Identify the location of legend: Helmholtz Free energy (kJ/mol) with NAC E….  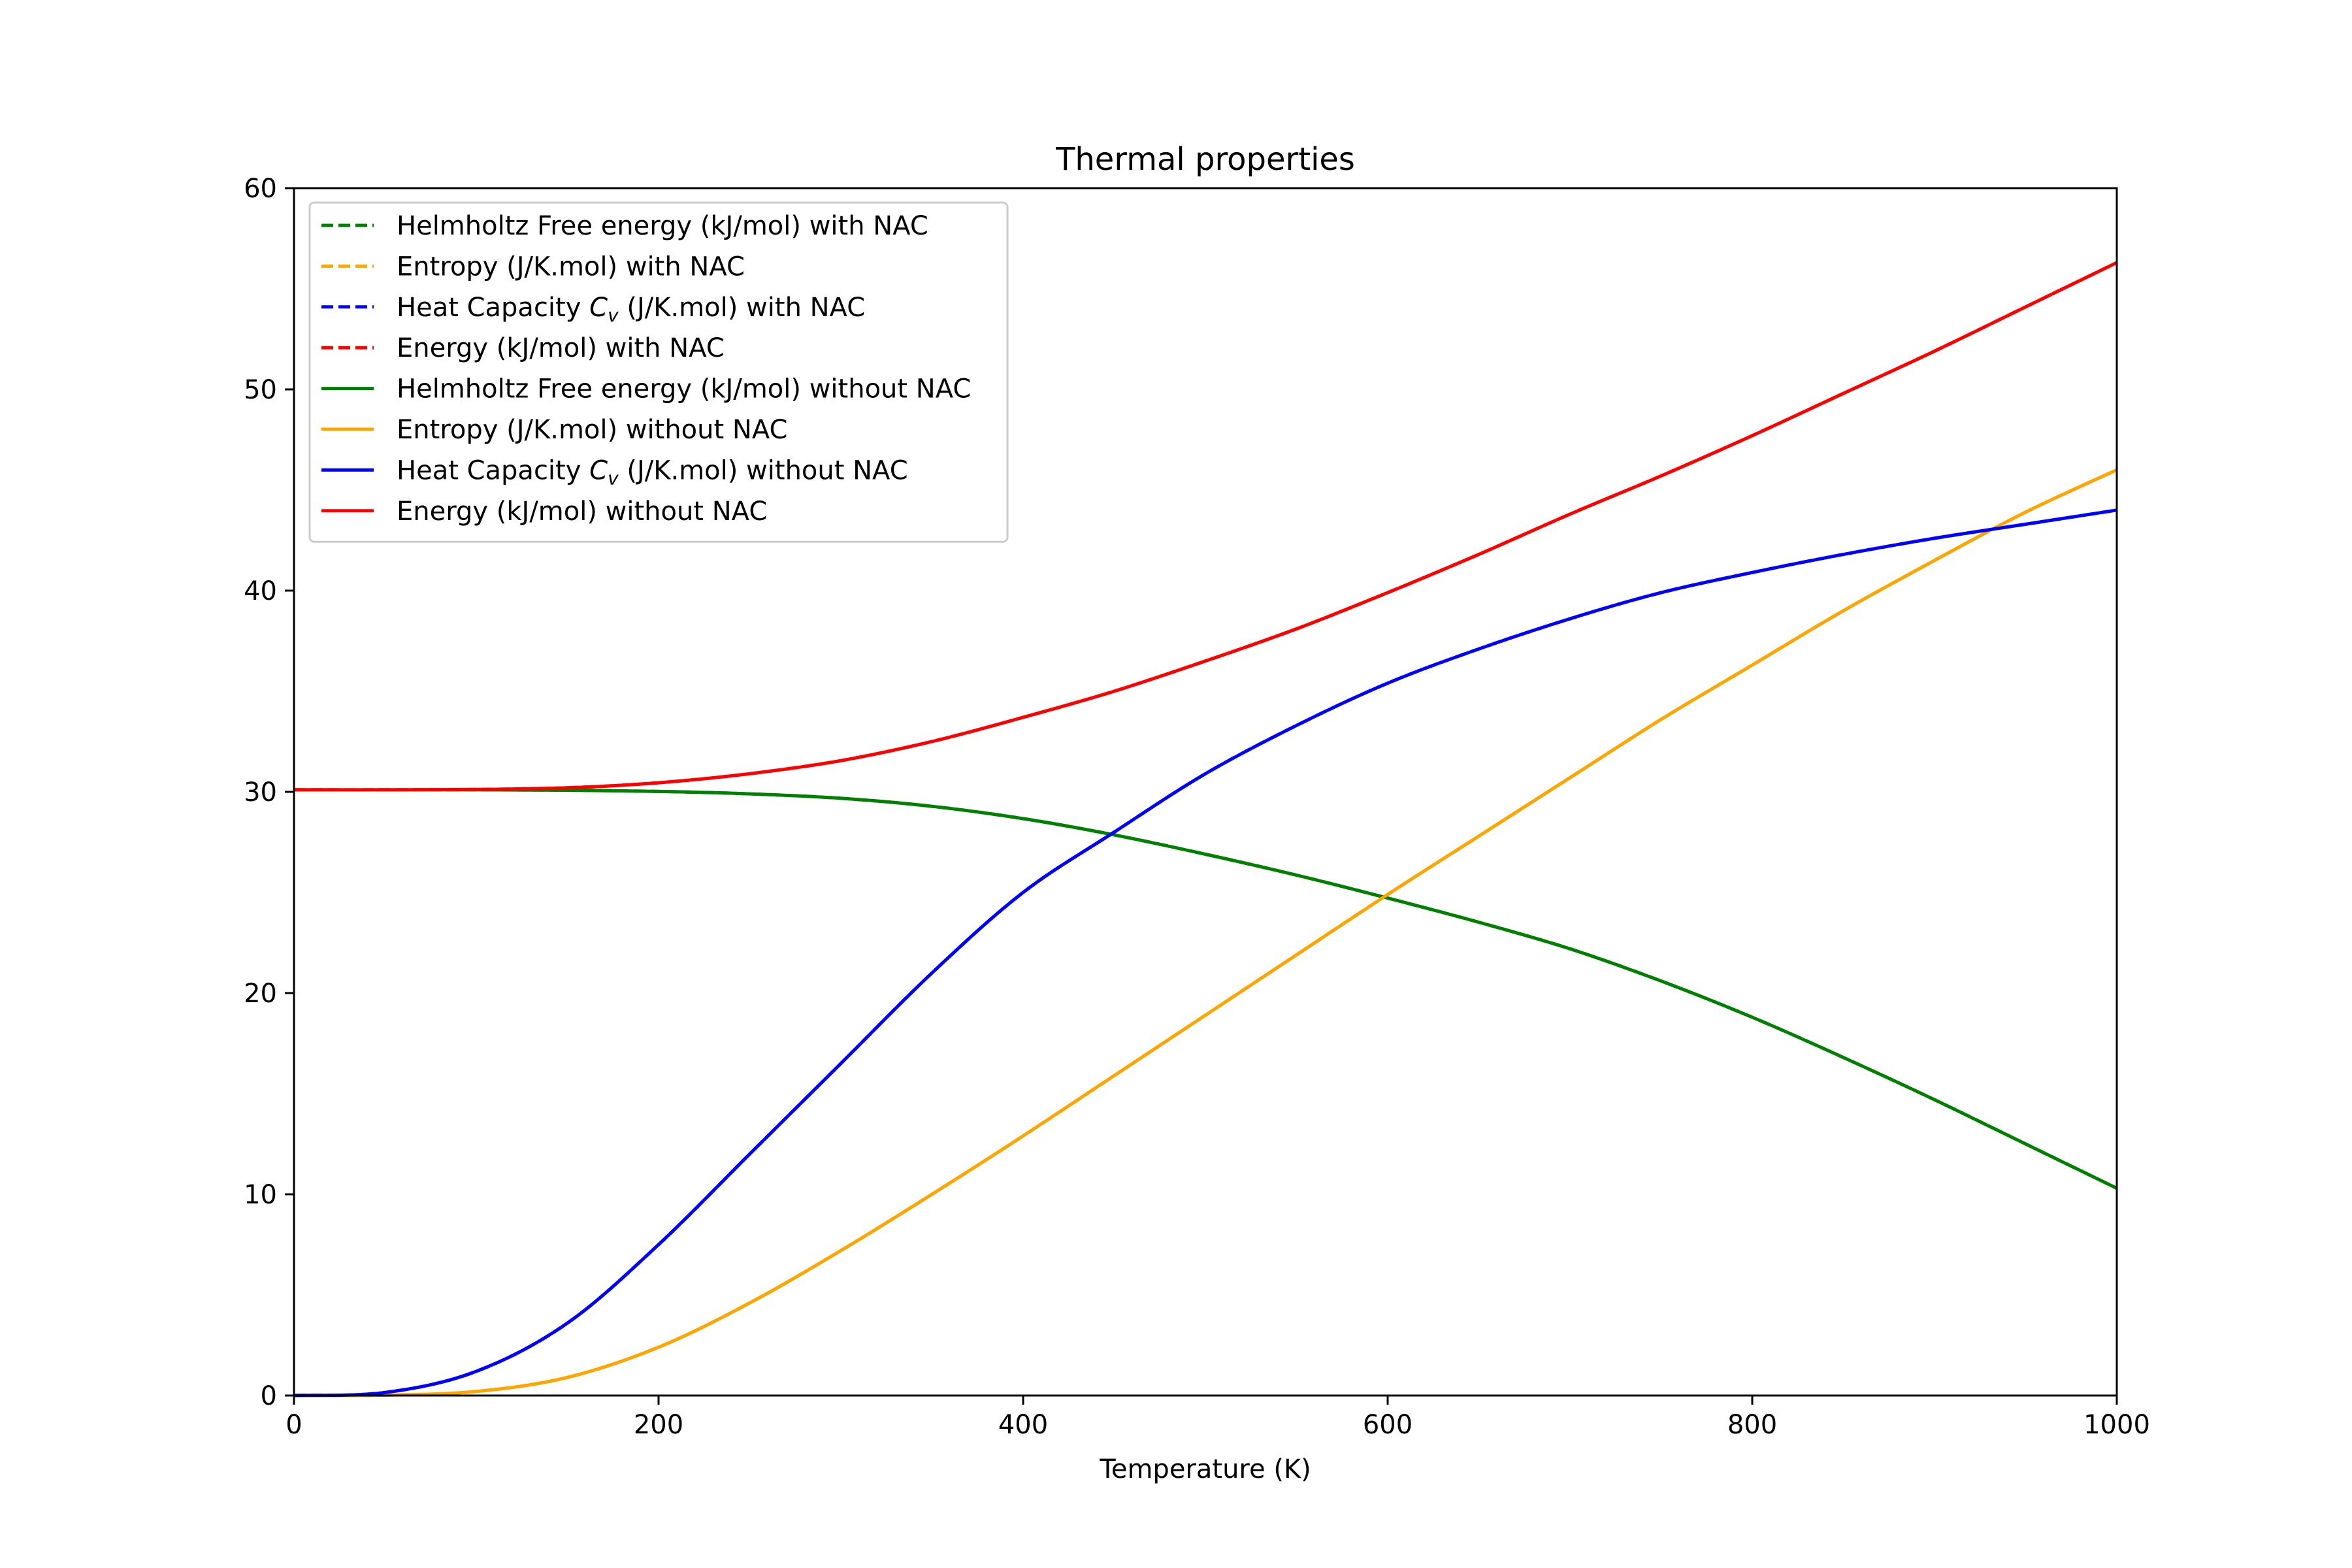
(658, 372).